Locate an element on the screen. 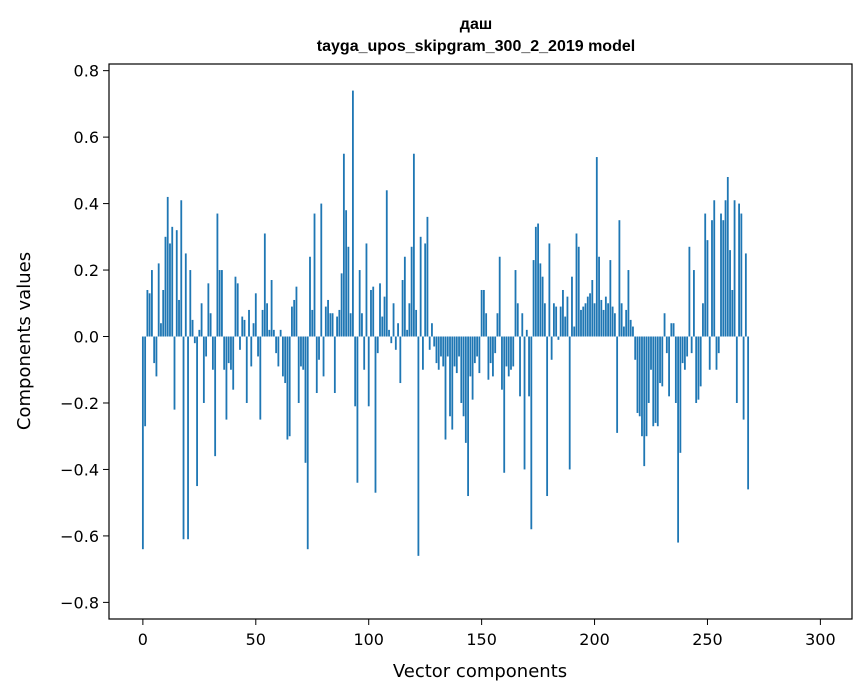 The width and height of the screenshot is (867, 696). y-tick-label: 0.8 is located at coordinates (86, 71).